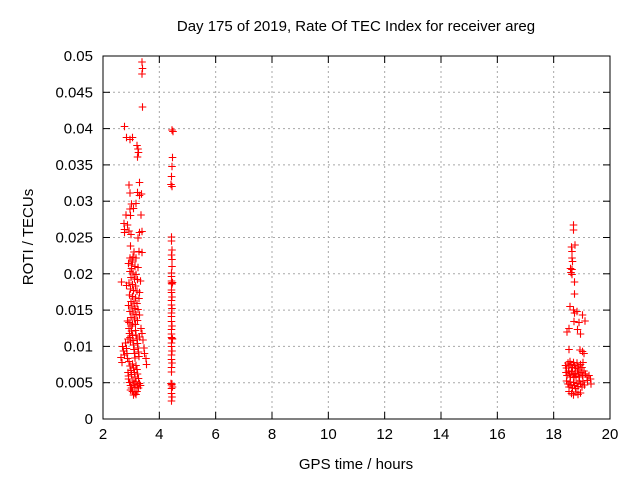  What do you see at coordinates (74, 310) in the screenshot?
I see `y-tick-label: 0.015` at bounding box center [74, 310].